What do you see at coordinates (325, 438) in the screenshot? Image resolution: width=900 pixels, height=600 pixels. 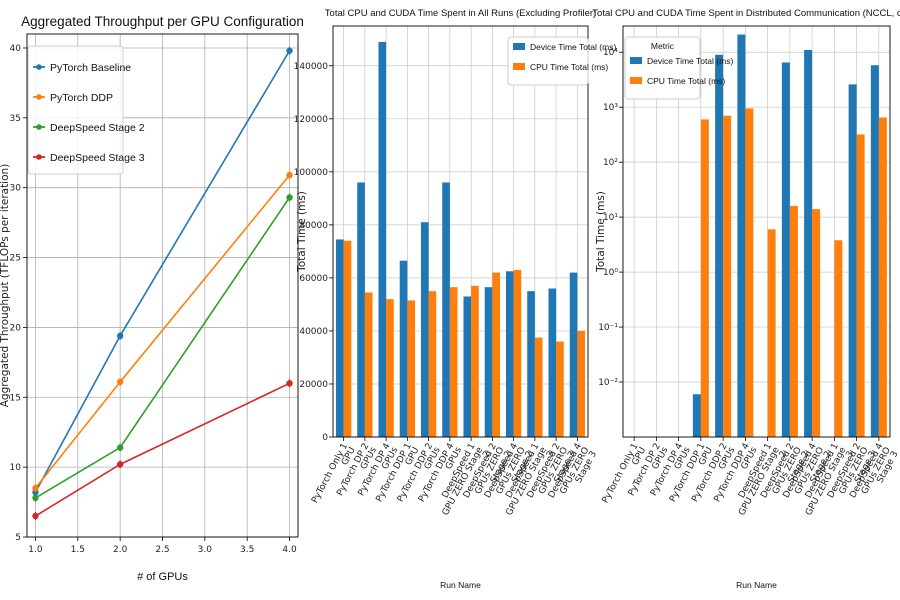 I see `y-tick-label: 0` at bounding box center [325, 438].